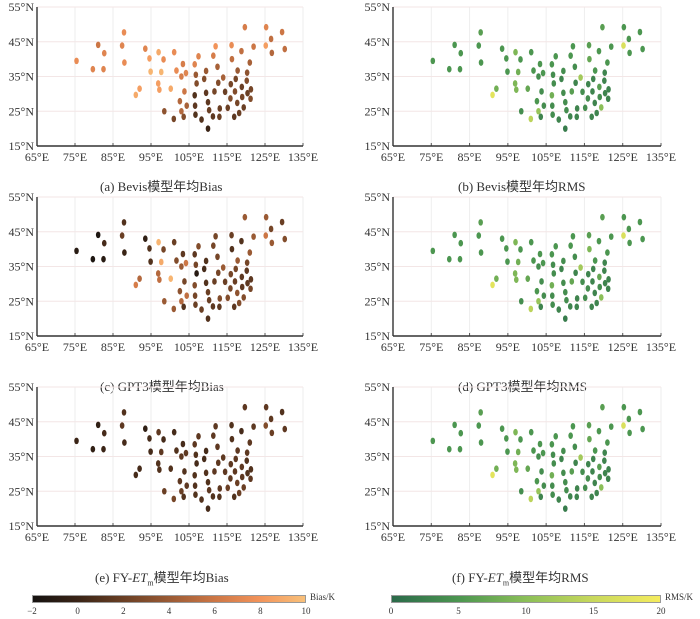  What do you see at coordinates (378, 42) in the screenshot?
I see `y-tick-label: 45°N` at bounding box center [378, 42].